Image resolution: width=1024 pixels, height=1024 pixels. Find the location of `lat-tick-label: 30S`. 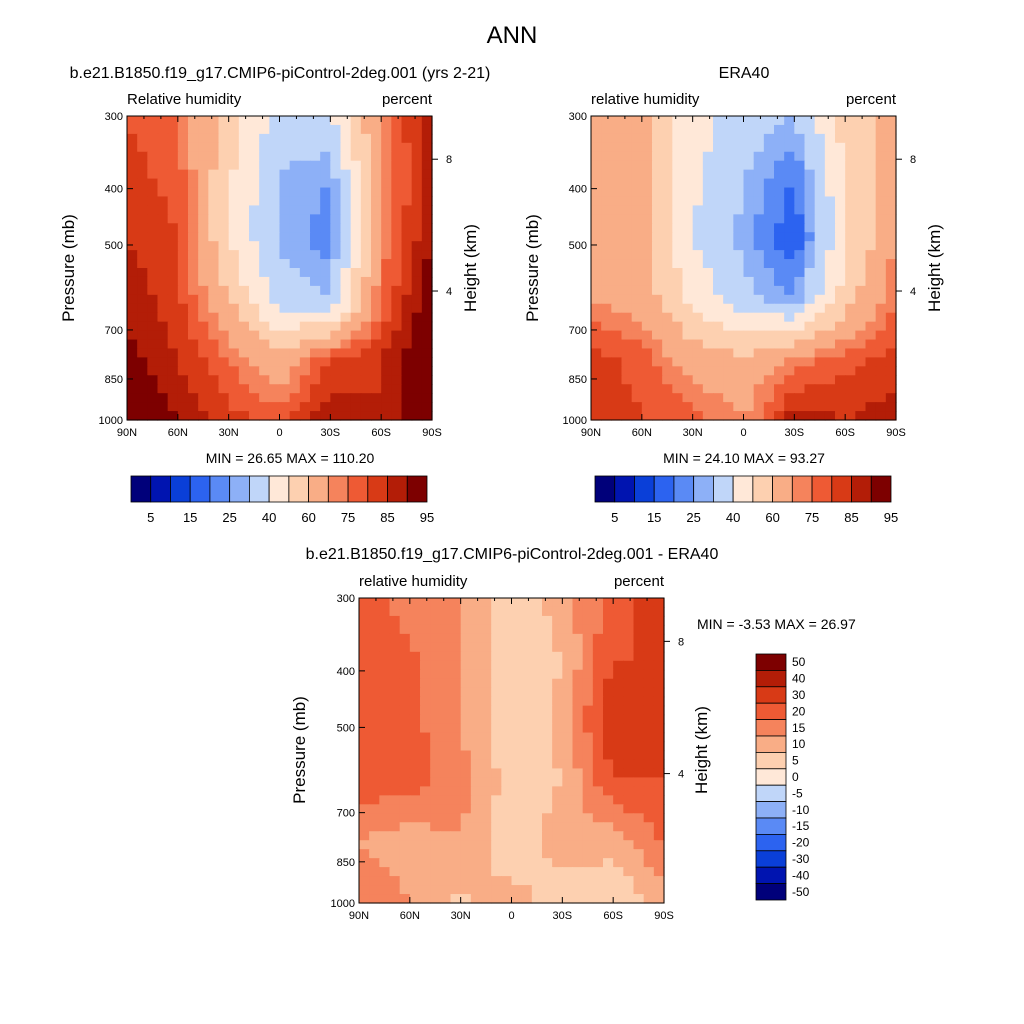

lat-tick-label: 30S is located at coordinates (563, 916).